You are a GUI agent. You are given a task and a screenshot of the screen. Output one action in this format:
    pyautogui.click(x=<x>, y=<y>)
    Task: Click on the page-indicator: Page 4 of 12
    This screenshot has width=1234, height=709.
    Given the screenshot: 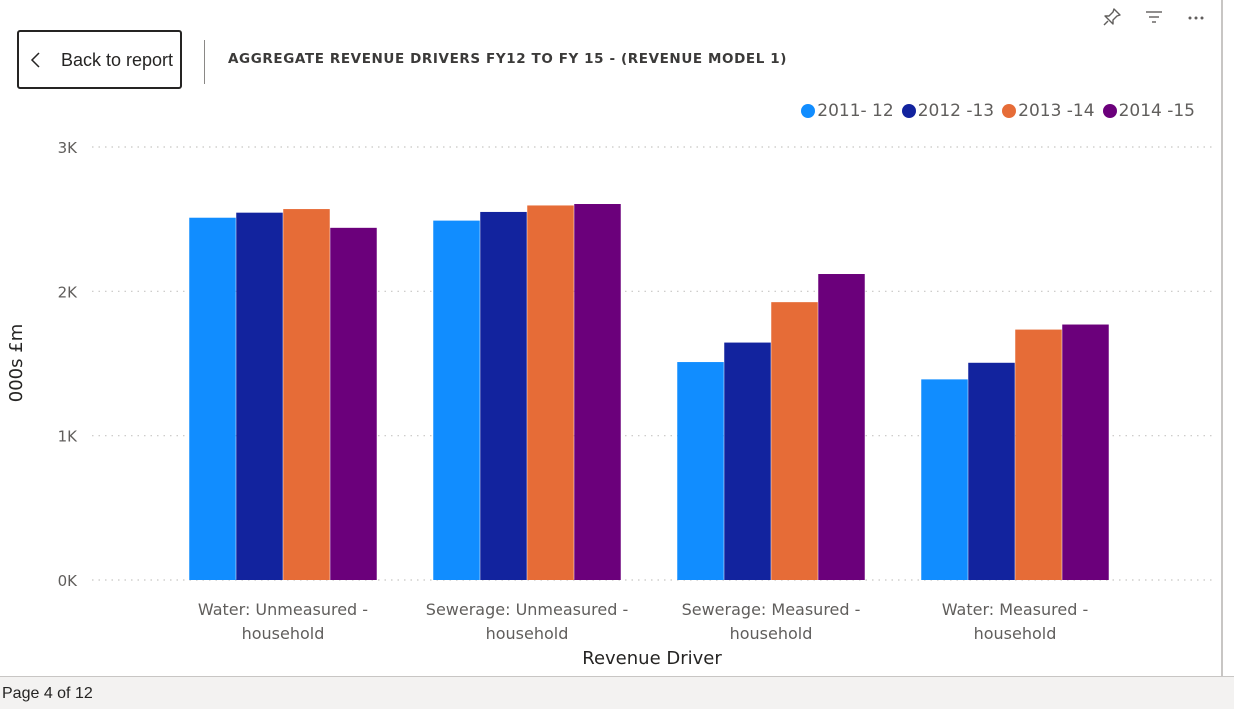 What is the action you would take?
    pyautogui.click(x=47, y=693)
    